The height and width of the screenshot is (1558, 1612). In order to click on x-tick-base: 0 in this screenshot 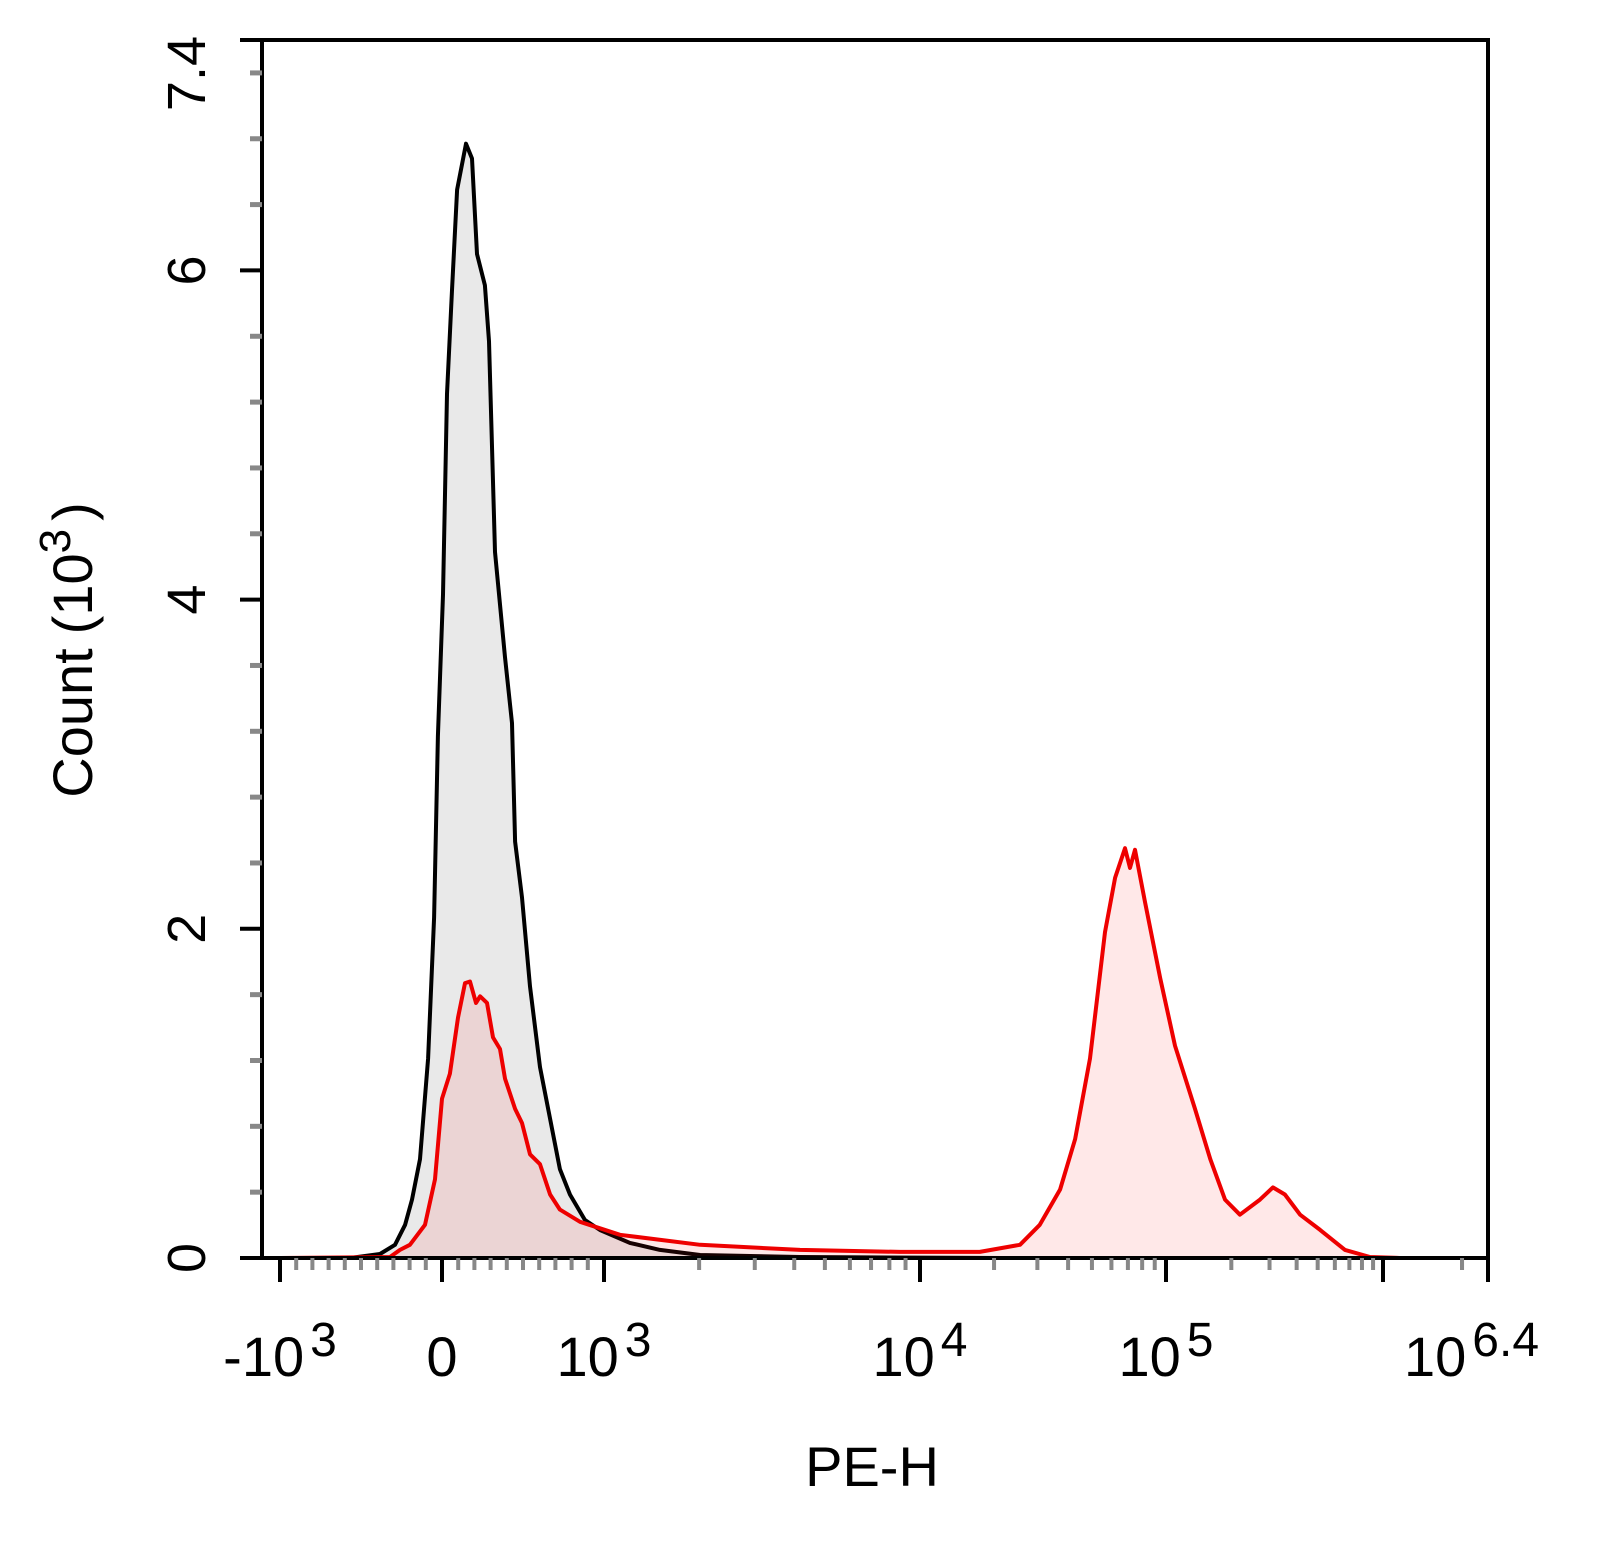, I will do `click(441, 1356)`.